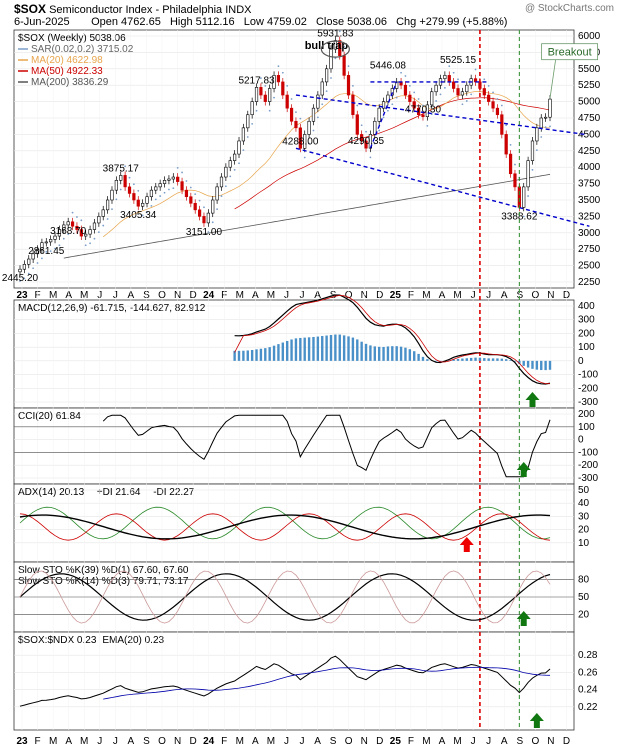 This screenshot has width=620, height=750. What do you see at coordinates (589, 200) in the screenshot?
I see `y-tick-label: 3500` at bounding box center [589, 200].